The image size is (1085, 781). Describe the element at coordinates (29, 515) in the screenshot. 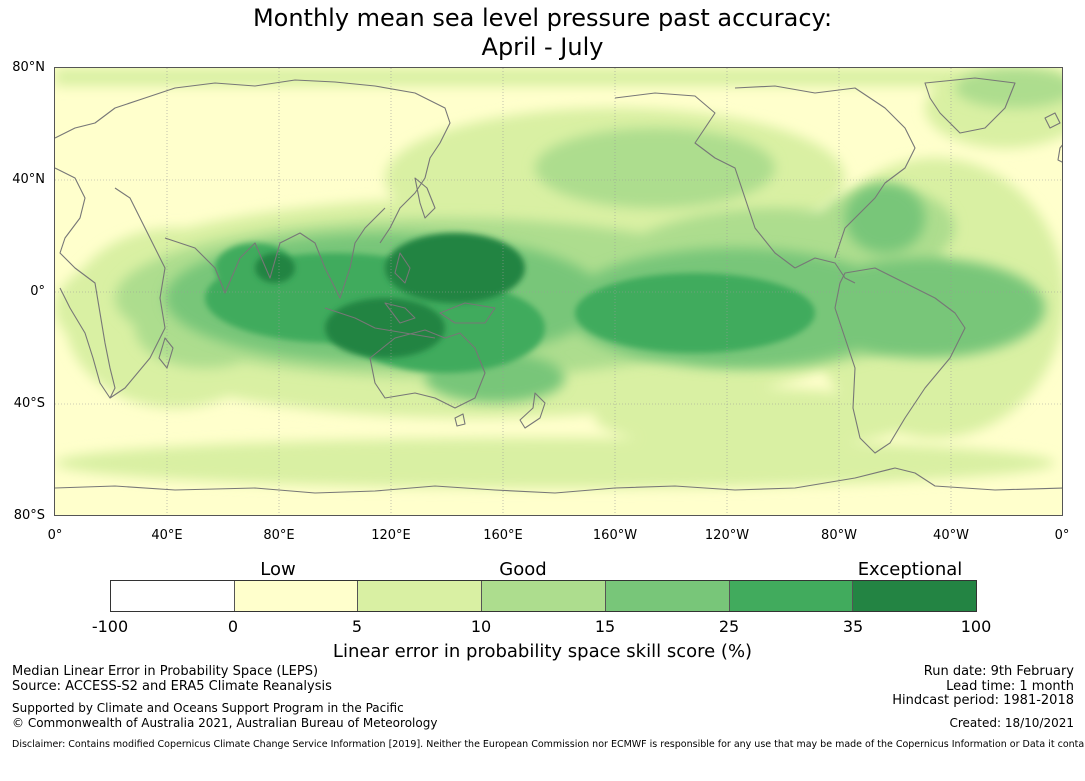

I see `lat-label-80s: 80°S` at that location.